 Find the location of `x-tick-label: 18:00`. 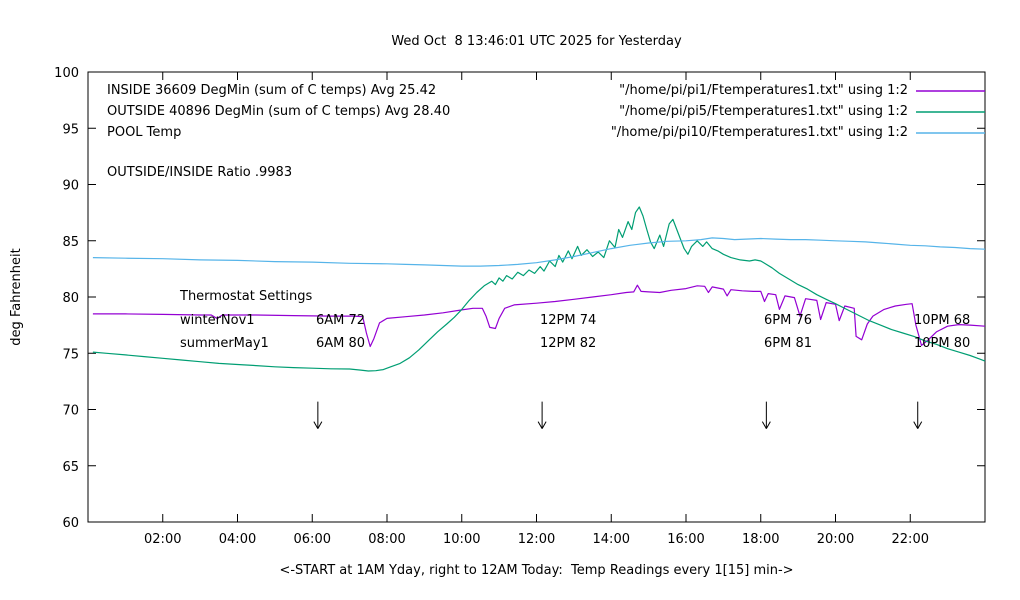

x-tick-label: 18:00 is located at coordinates (760, 539).